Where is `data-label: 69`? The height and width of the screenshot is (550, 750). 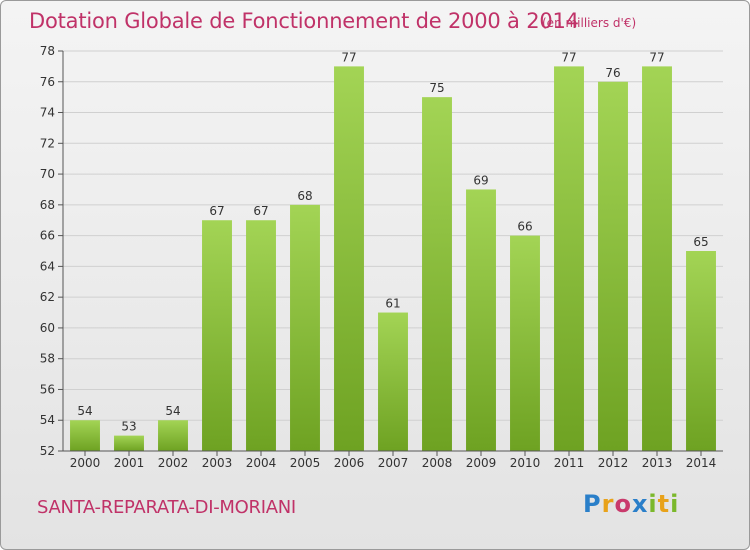 data-label: 69 is located at coordinates (480, 180).